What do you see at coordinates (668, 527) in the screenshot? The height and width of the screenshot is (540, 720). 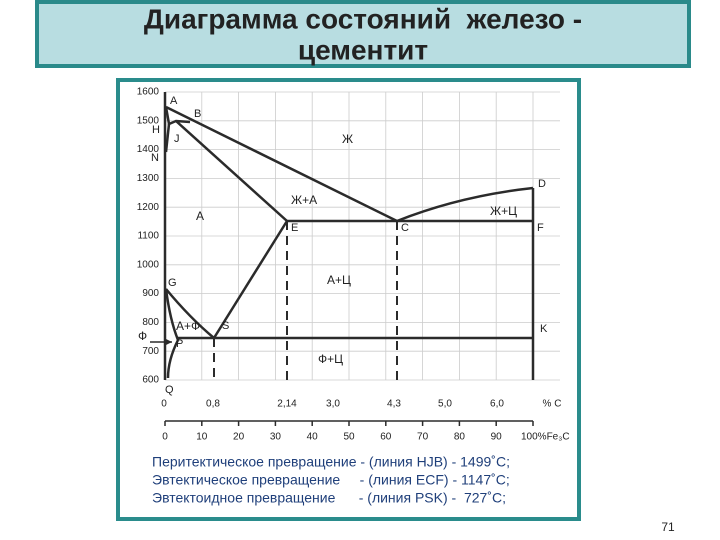 I see `page-number: 71` at bounding box center [668, 527].